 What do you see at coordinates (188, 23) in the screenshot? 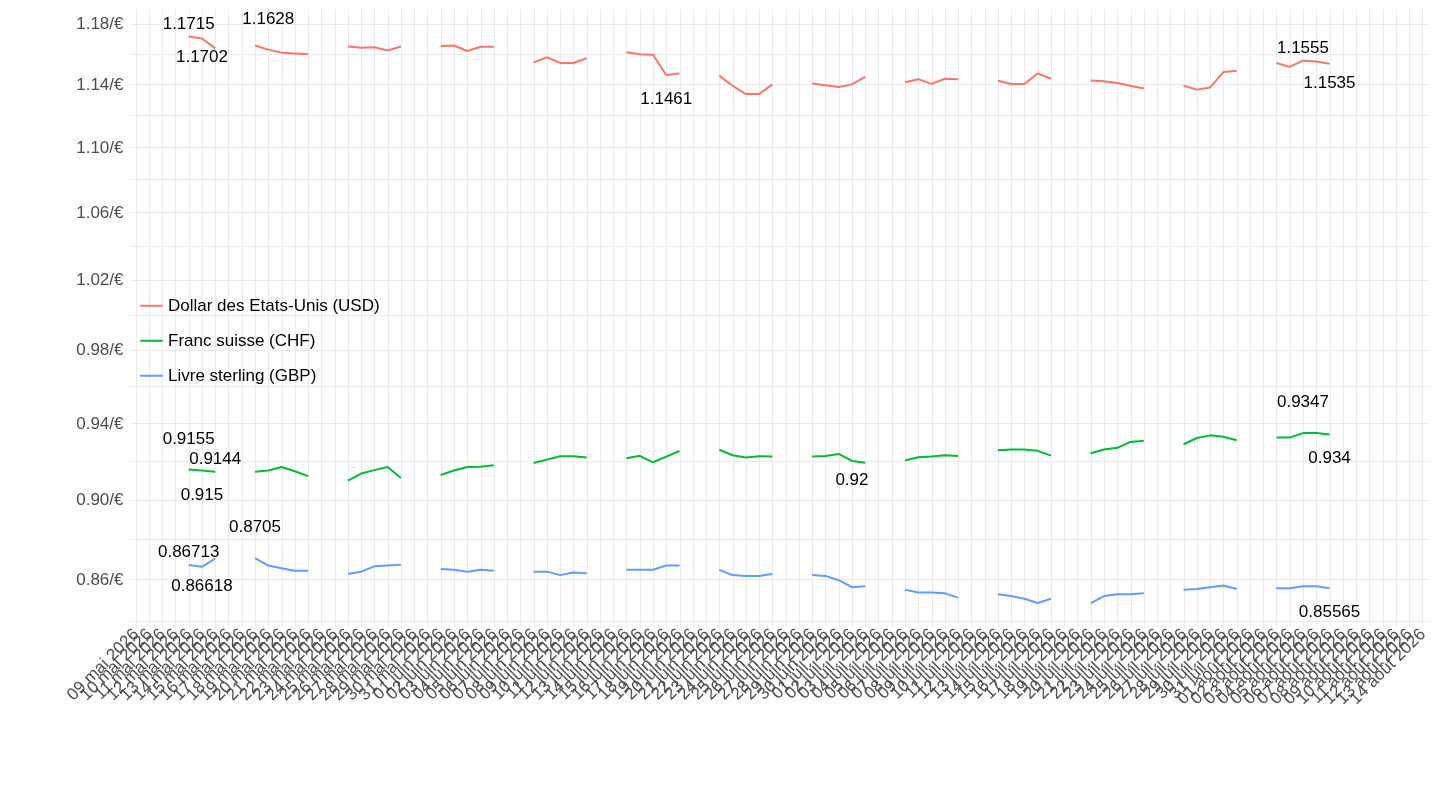
I see `annotation: 1.1715` at bounding box center [188, 23].